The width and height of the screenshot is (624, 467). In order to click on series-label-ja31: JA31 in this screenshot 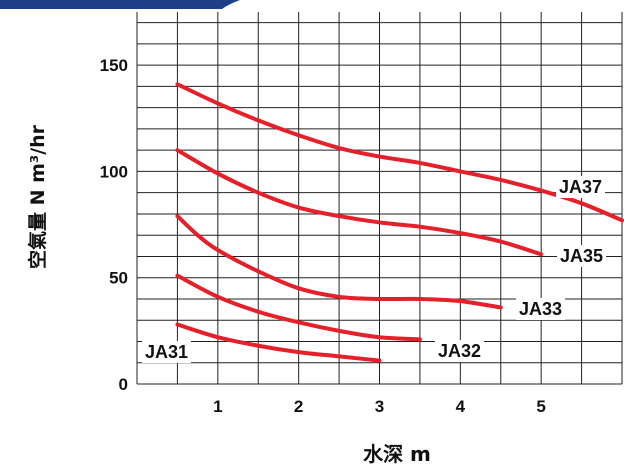, I will do `click(166, 352)`.